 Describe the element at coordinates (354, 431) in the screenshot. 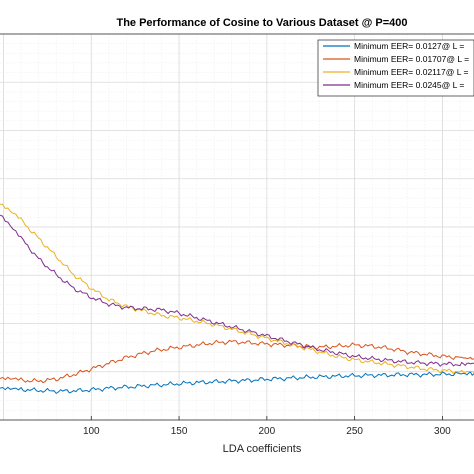

I see `x-tick-label: 250` at that location.